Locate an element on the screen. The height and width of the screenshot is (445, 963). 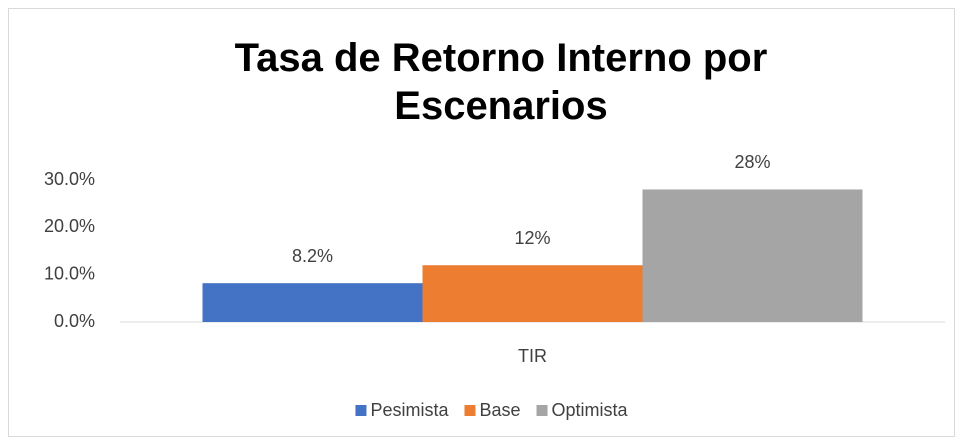
data-label: 12% is located at coordinates (532, 238).